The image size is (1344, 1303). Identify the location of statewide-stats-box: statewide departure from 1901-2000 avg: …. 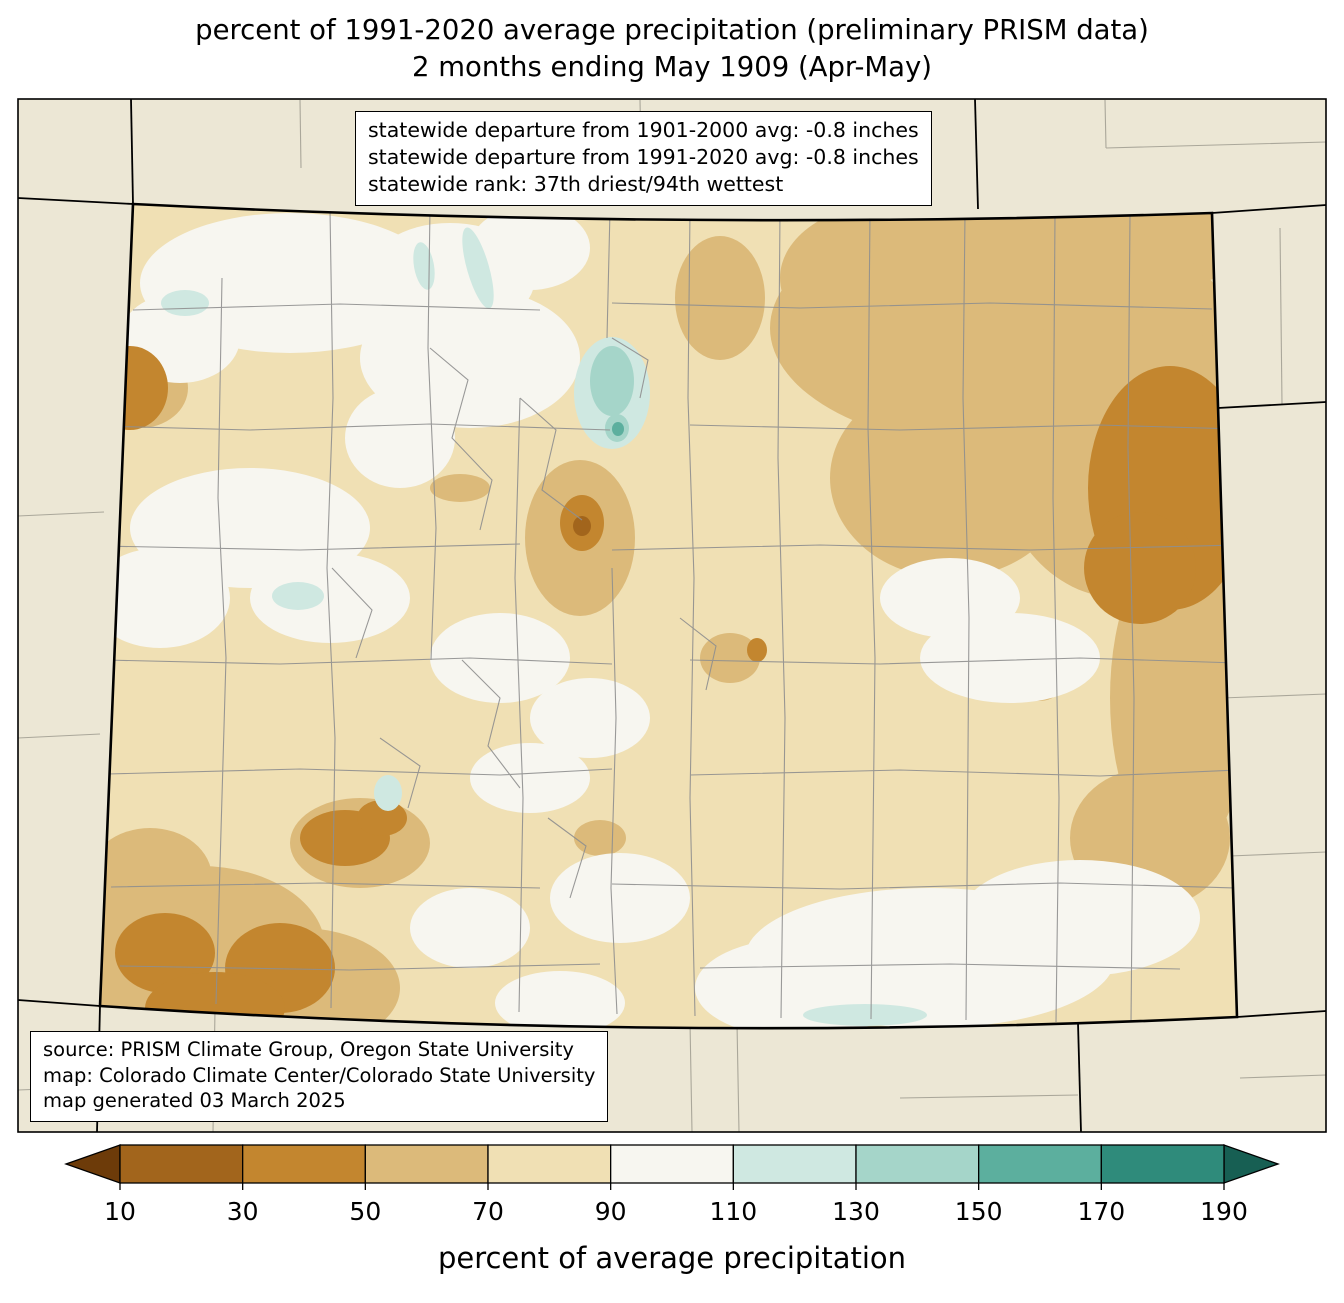
(643, 159).